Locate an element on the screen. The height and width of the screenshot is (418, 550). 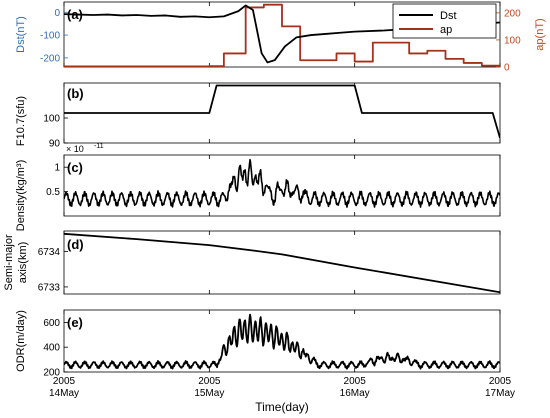
panel-c-ytick-label: 1 is located at coordinates (57, 168).